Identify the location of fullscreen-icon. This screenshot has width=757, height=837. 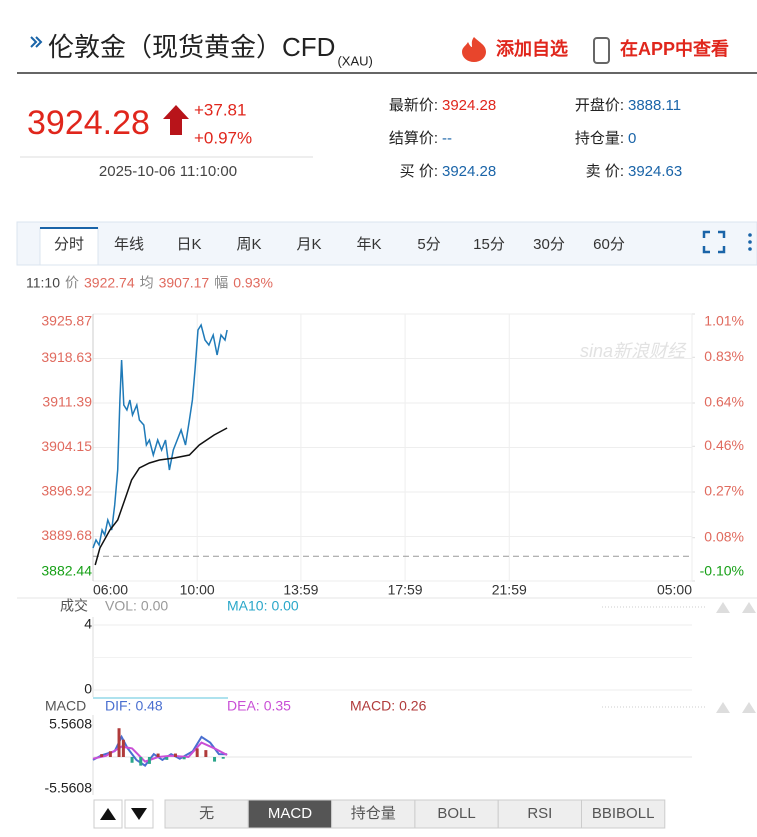
(714, 242).